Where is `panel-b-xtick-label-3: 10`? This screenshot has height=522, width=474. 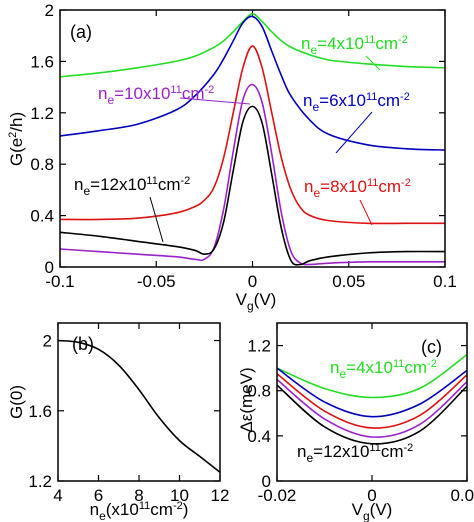
panel-b-xtick-label-3: 10 is located at coordinates (179, 495).